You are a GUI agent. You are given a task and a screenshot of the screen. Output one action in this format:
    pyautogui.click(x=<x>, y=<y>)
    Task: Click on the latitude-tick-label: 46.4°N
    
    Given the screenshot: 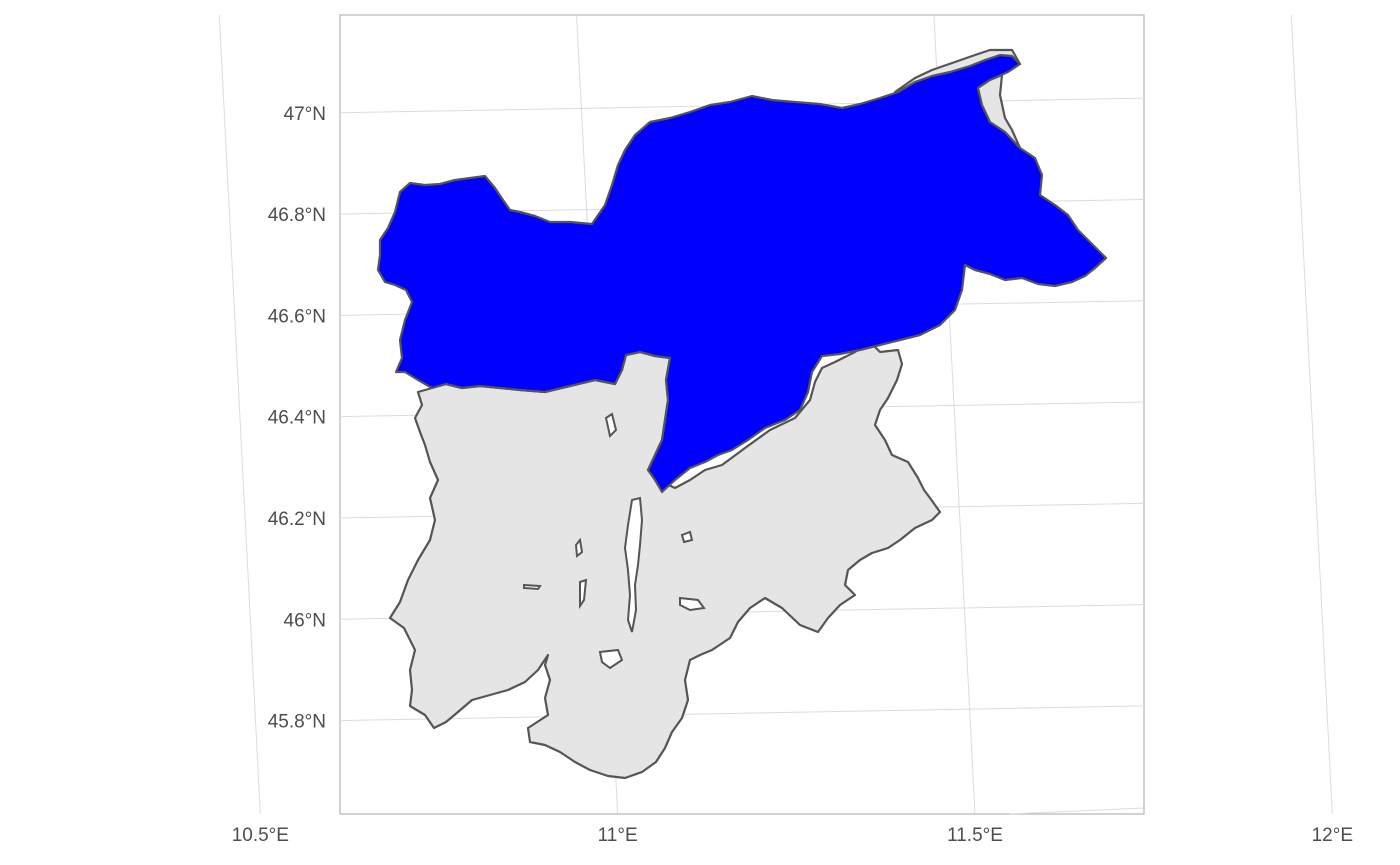 What is the action you would take?
    pyautogui.click(x=297, y=418)
    